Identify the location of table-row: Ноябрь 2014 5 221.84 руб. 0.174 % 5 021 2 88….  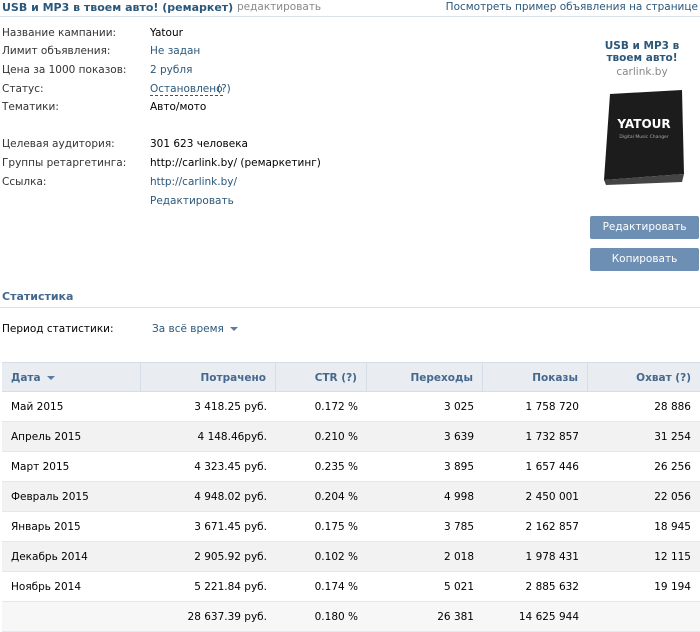
(351, 587).